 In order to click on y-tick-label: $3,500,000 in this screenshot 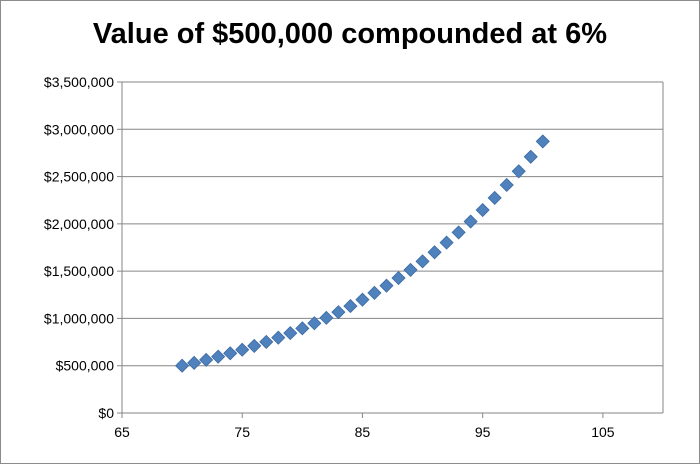, I will do `click(79, 82)`.